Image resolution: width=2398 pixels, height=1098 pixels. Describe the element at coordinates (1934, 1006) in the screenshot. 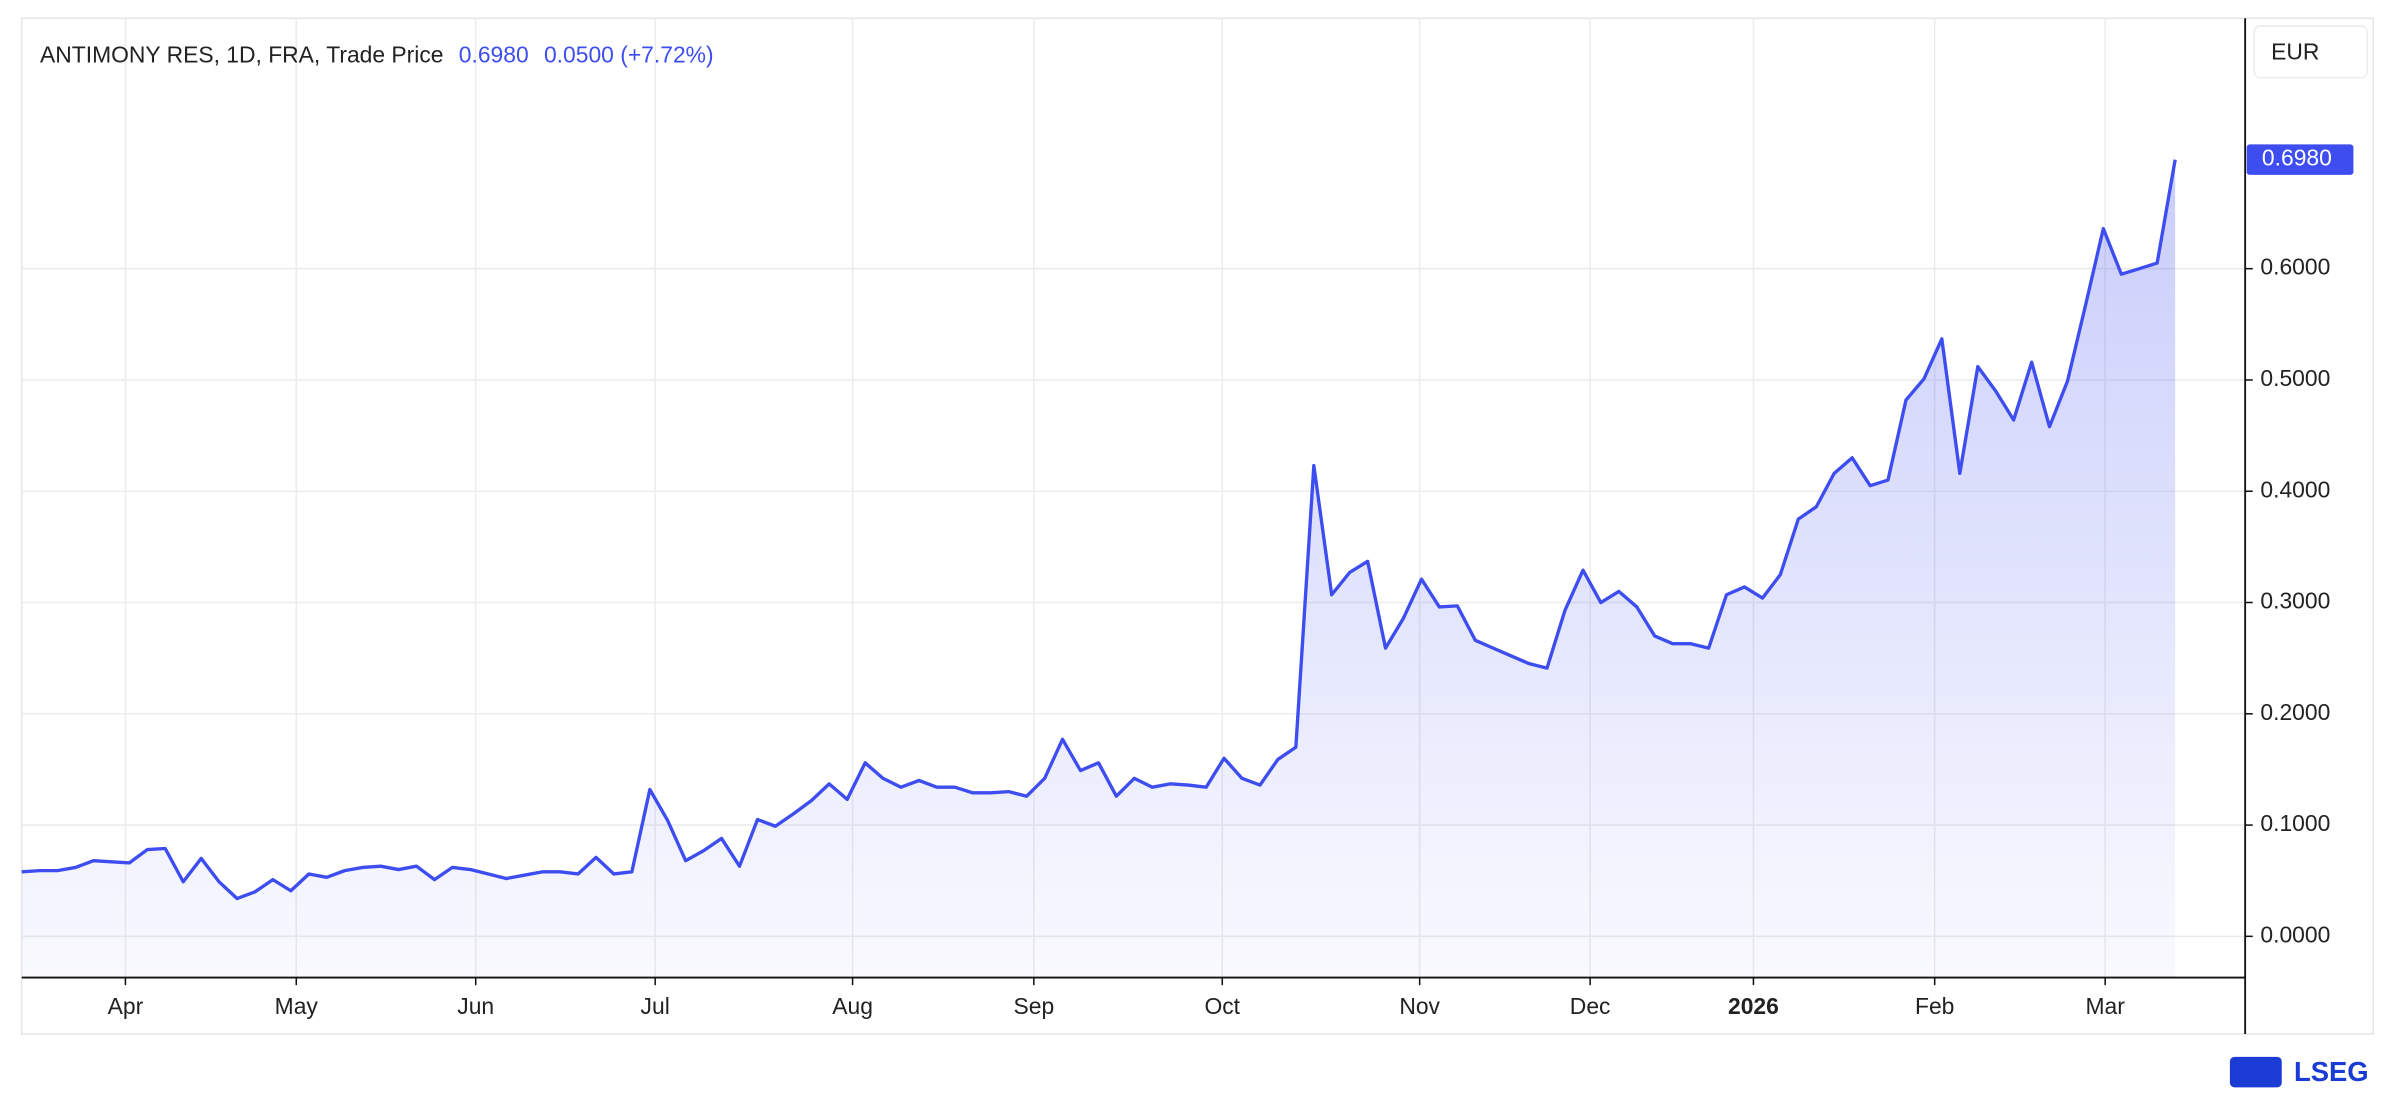

I see `x-tick-label: Feb` at that location.